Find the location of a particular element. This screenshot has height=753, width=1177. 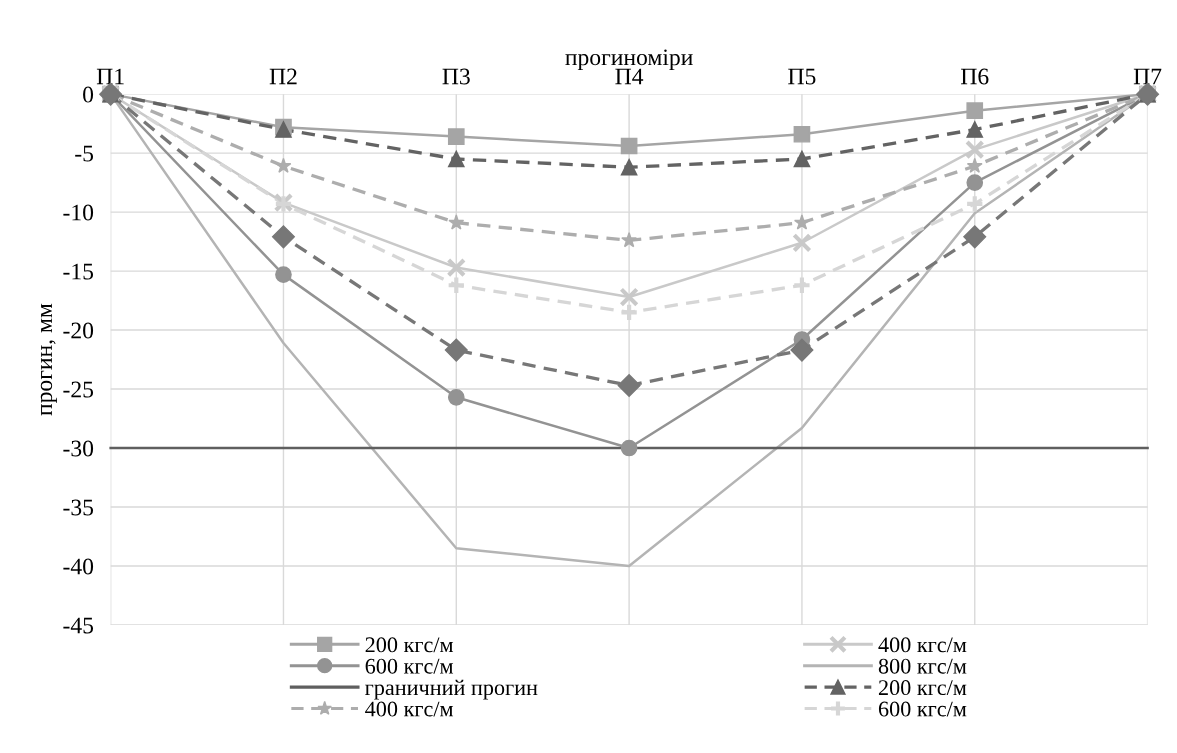

y-tick-label: -45 is located at coordinates (78, 625).